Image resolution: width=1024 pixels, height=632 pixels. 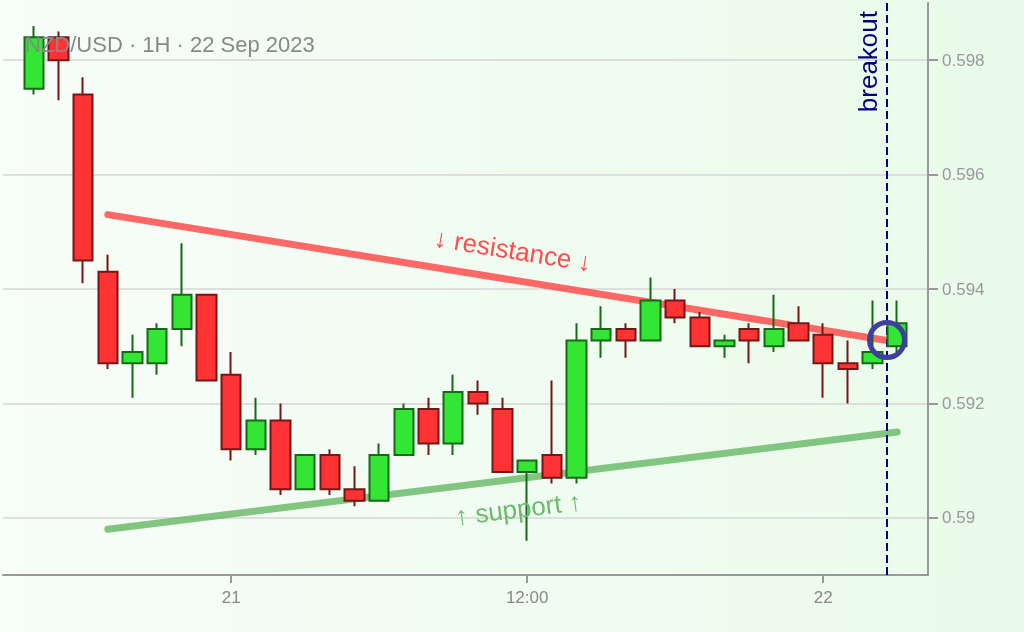 What do you see at coordinates (963, 403) in the screenshot?
I see `y-tick-label: 0.592` at bounding box center [963, 403].